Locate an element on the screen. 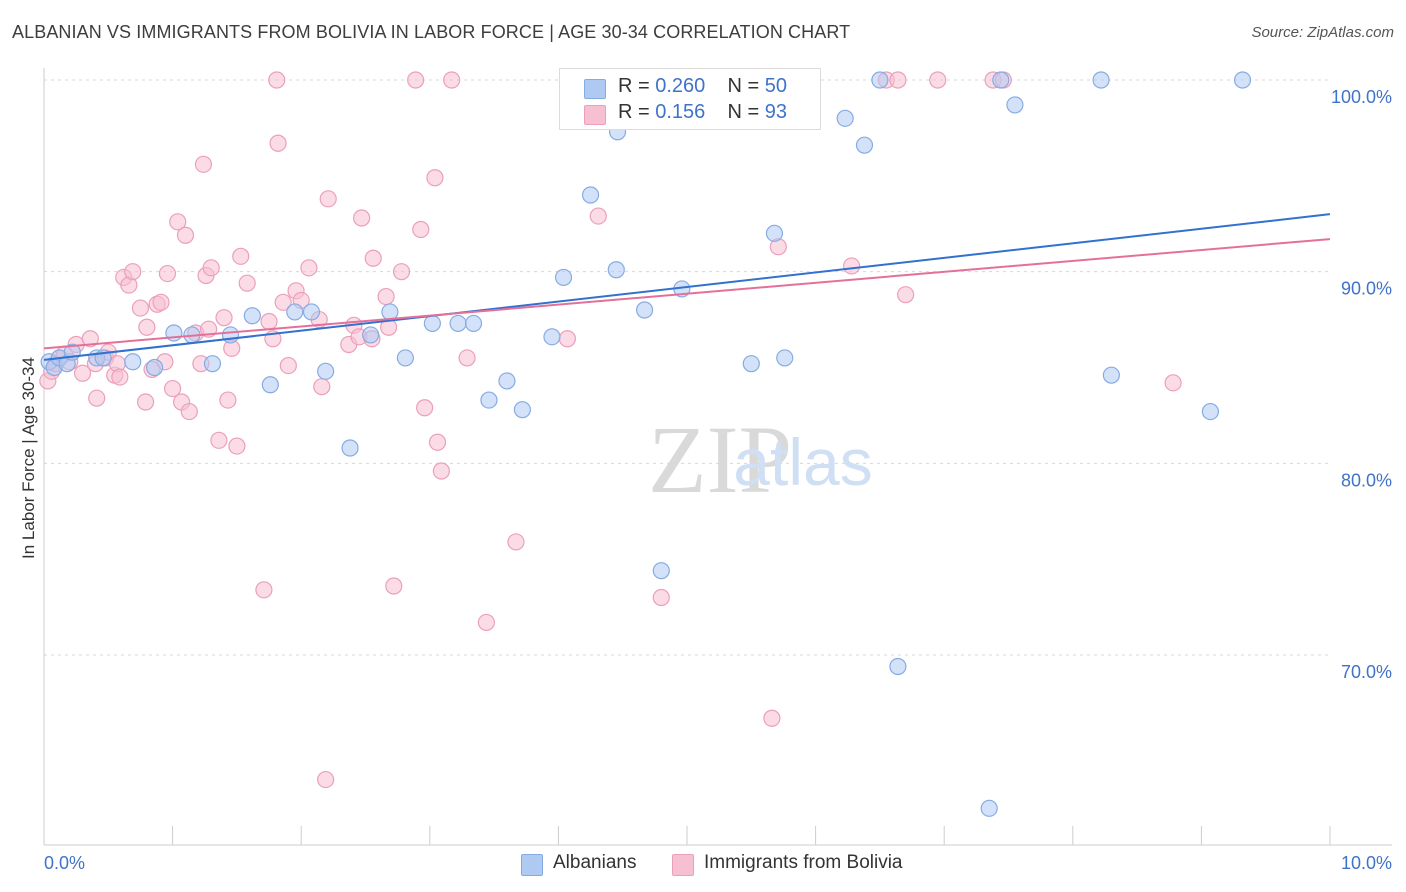 The width and height of the screenshot is (1406, 892). y-tick-label: 70.0% is located at coordinates (1366, 672).